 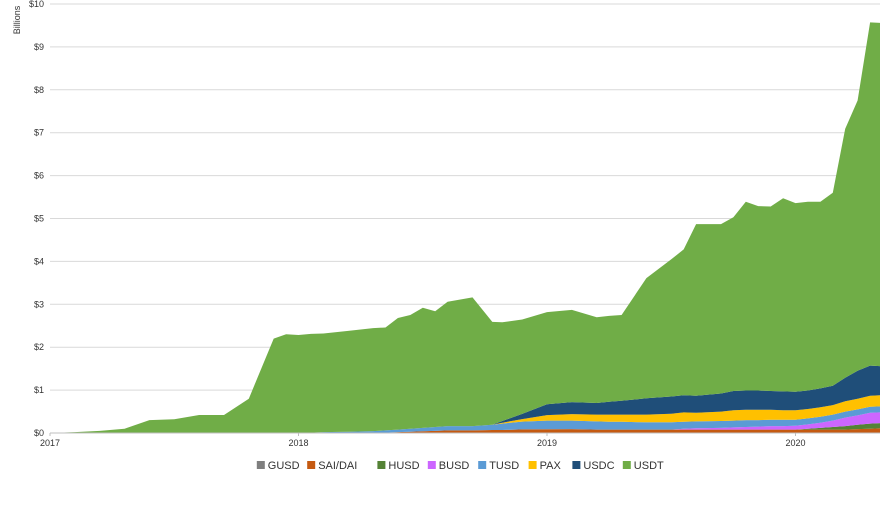 What do you see at coordinates (39, 261) in the screenshot?
I see `y-tick-label: $4` at bounding box center [39, 261].